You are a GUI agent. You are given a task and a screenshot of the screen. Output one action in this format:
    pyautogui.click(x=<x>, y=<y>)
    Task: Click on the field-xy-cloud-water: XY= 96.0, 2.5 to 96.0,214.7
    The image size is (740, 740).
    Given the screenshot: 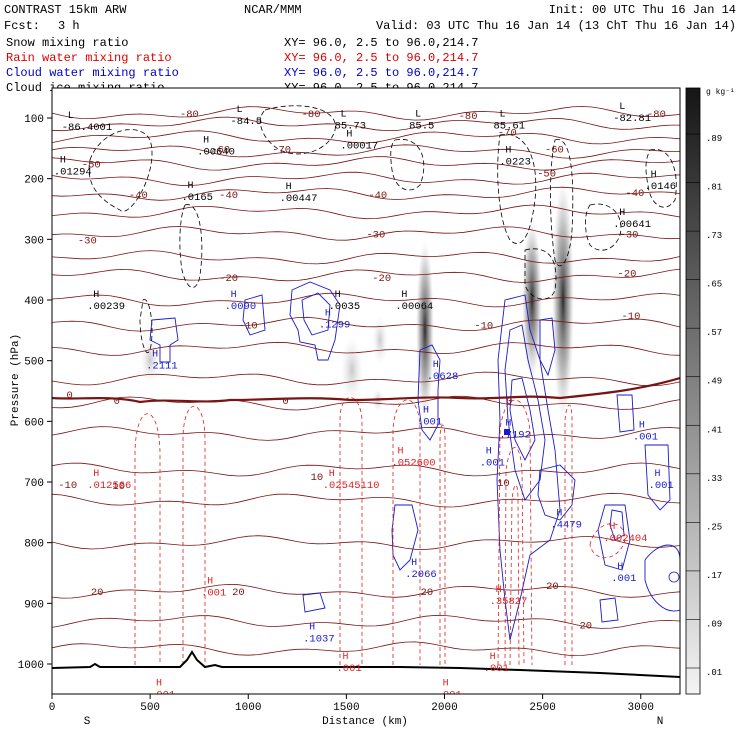 What is the action you would take?
    pyautogui.click(x=381, y=73)
    